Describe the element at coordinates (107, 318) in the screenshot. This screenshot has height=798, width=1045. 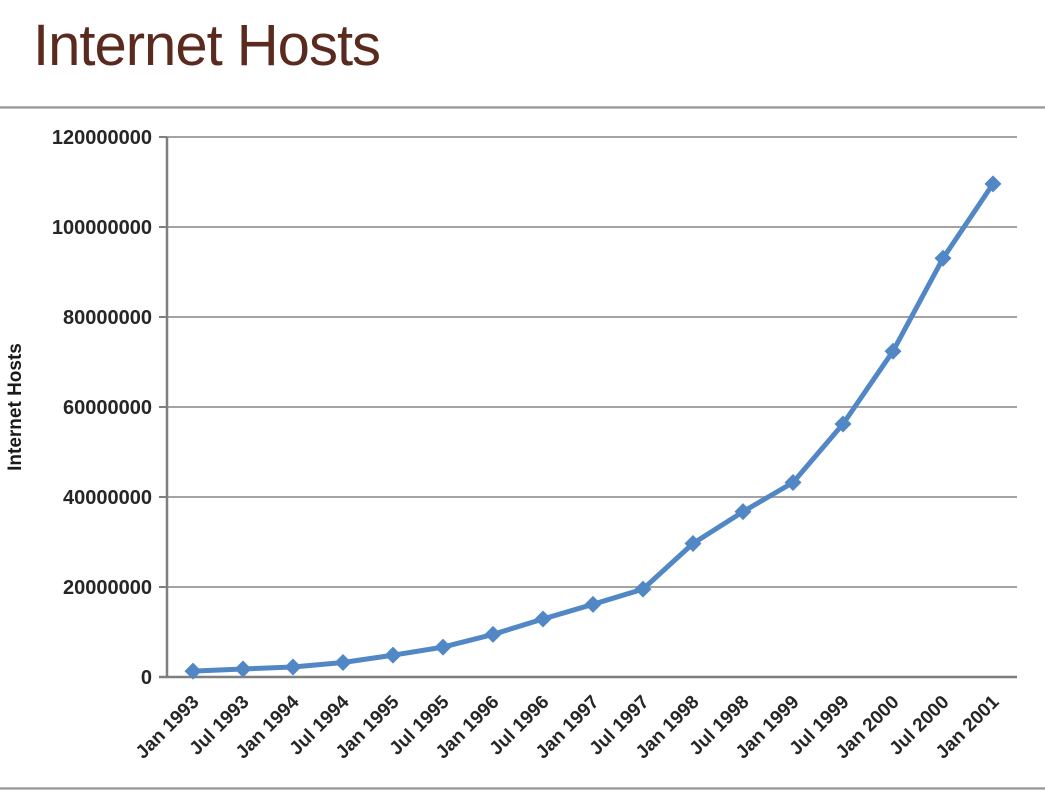
I see `y-tick-label: 80000000` at that location.